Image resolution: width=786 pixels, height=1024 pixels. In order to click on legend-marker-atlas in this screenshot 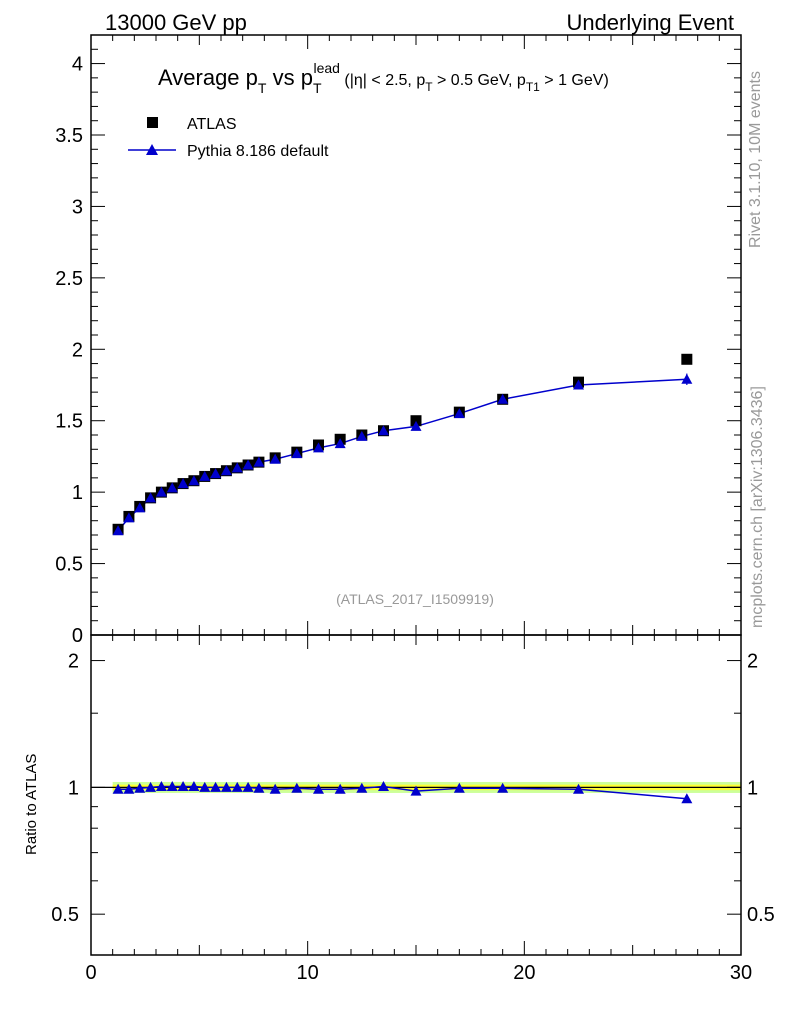, I will do `click(152, 122)`.